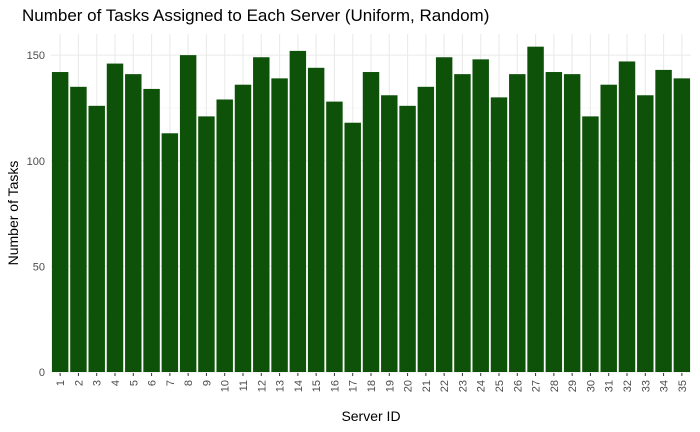  I want to click on y-tick-label: 100, so click(36, 162).